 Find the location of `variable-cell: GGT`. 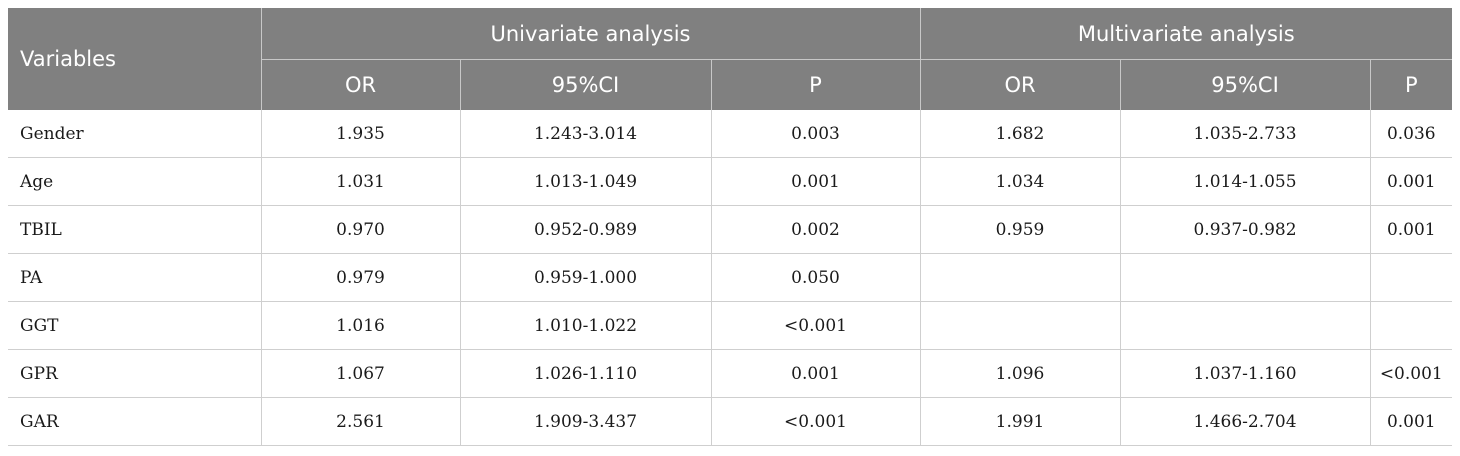

variable-cell: GGT is located at coordinates (134, 325).